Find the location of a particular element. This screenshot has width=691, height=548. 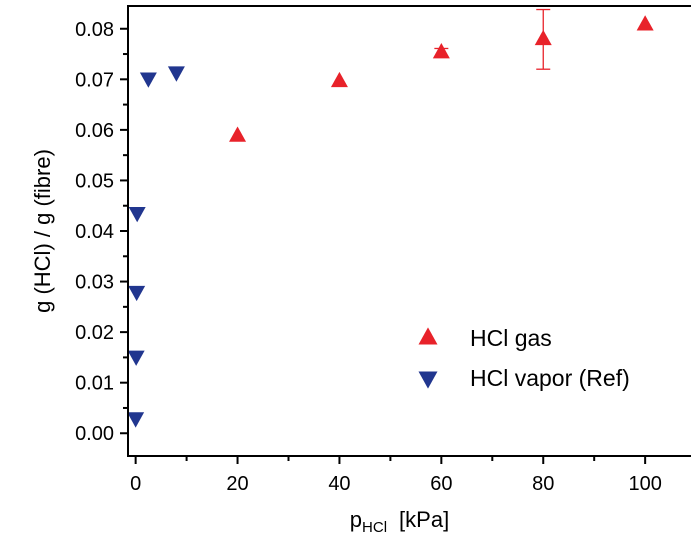

x-tick-label-80: 80 is located at coordinates (543, 484).